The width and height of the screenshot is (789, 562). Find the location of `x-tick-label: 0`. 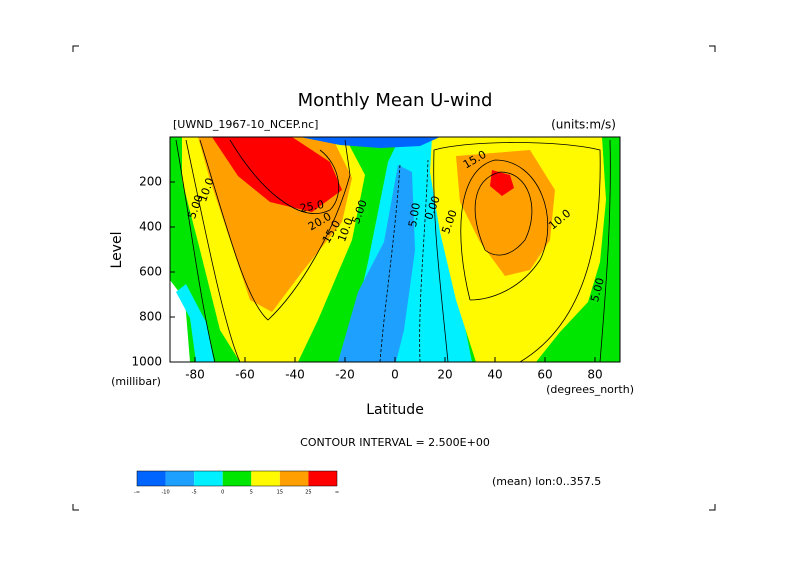

x-tick-label: 0 is located at coordinates (395, 375).